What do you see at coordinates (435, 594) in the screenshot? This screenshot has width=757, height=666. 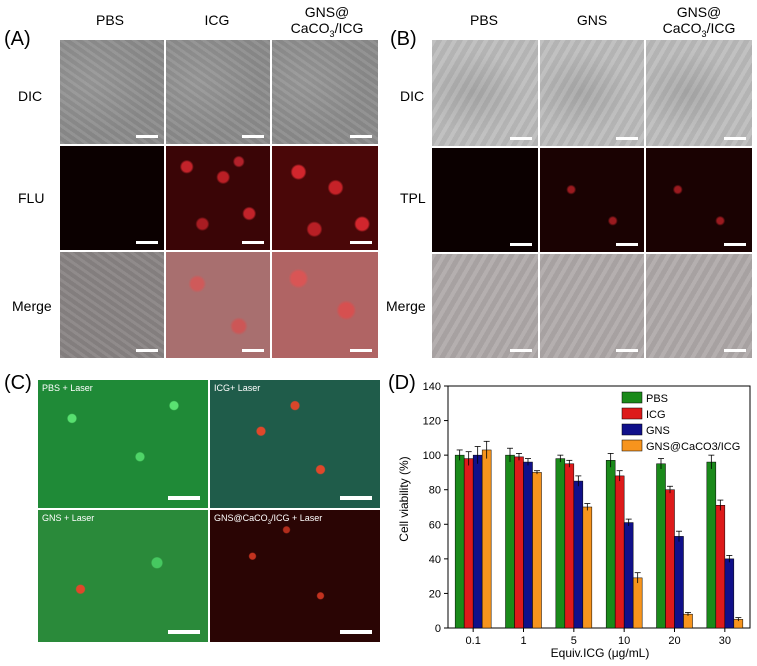 I see `y-tick-label: 20` at bounding box center [435, 594].